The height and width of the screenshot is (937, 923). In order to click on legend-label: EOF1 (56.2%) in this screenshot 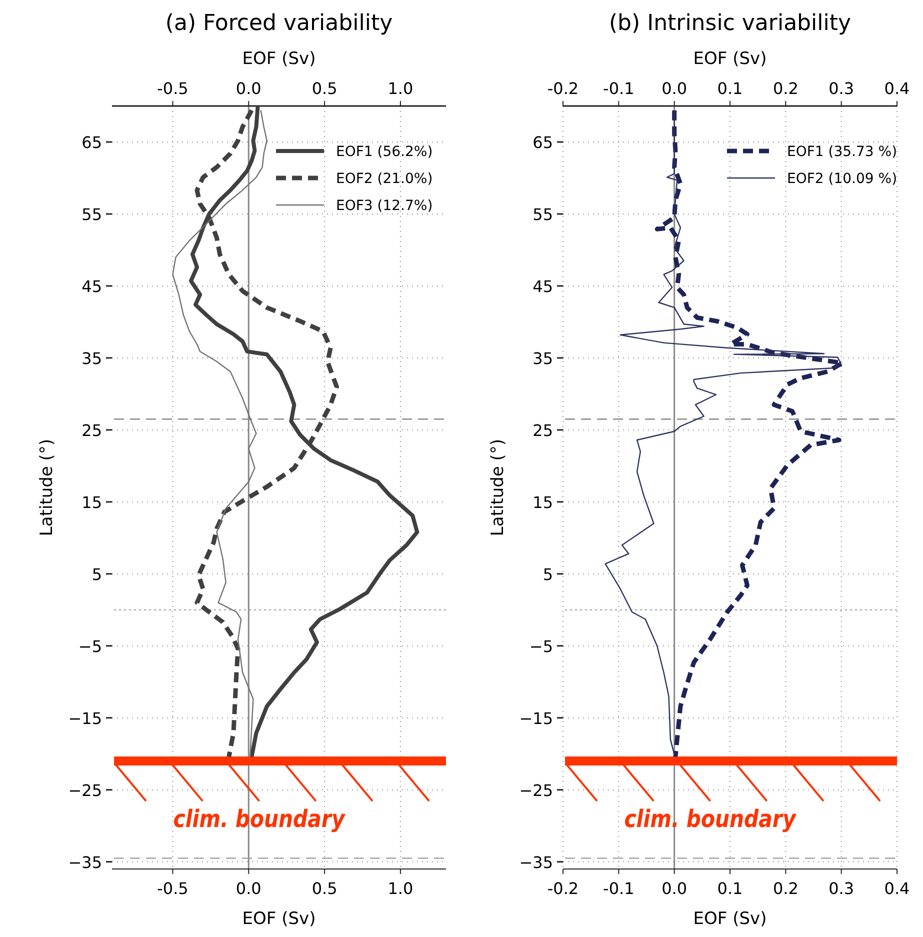, I will do `click(384, 152)`.